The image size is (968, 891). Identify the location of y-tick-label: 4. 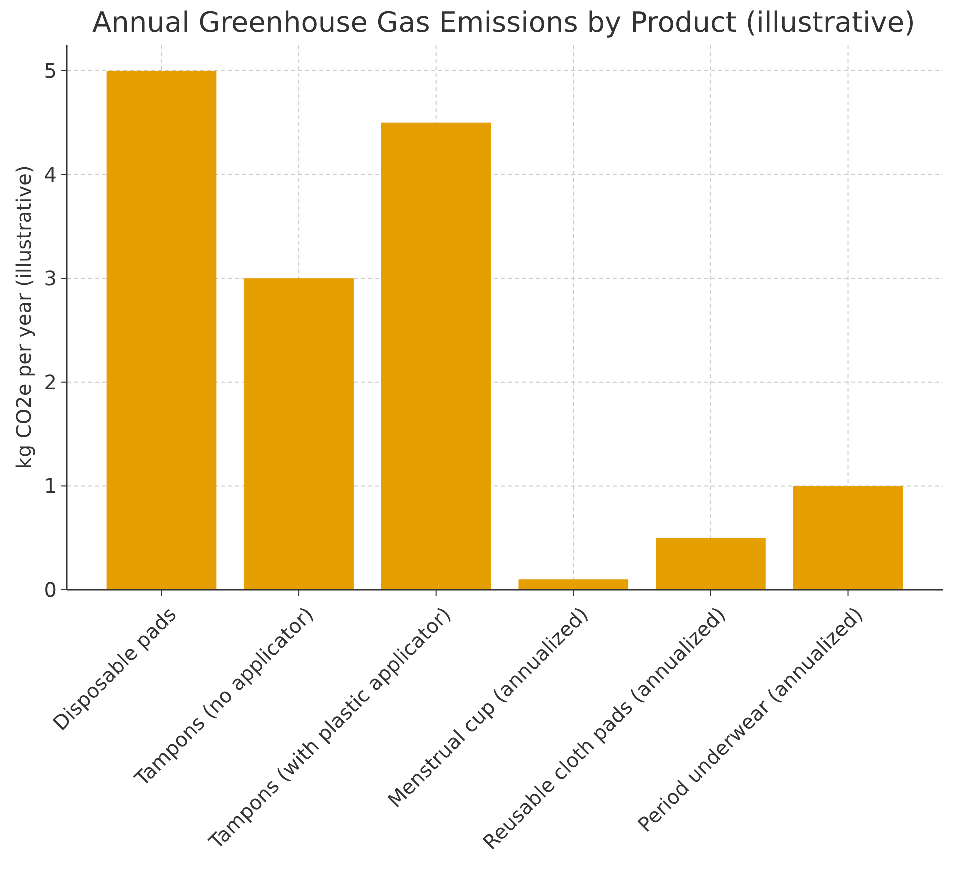
(50, 174).